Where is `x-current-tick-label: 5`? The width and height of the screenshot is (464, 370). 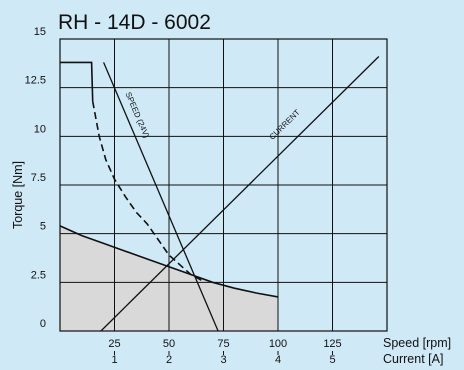
x-current-tick-label: 5 is located at coordinates (332, 360).